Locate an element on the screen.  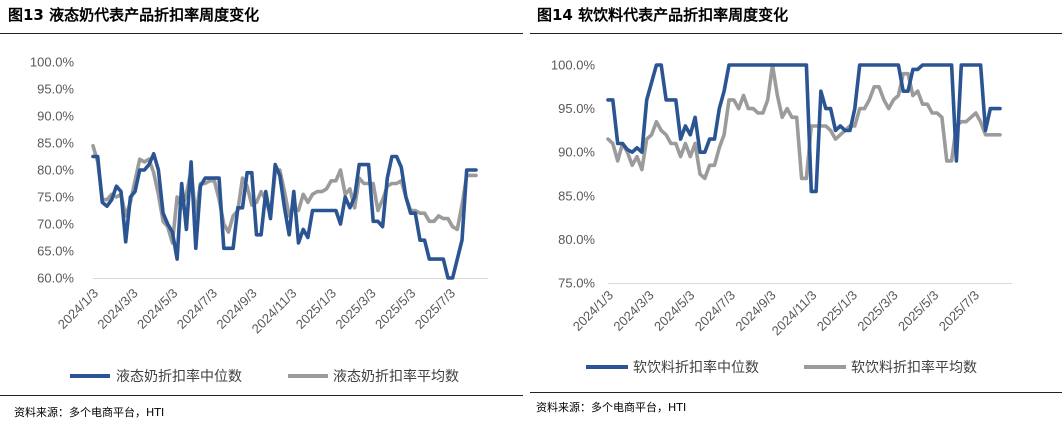
figure-title: 图14 软饮料代表产品折扣率周度变化 is located at coordinates (663, 15).